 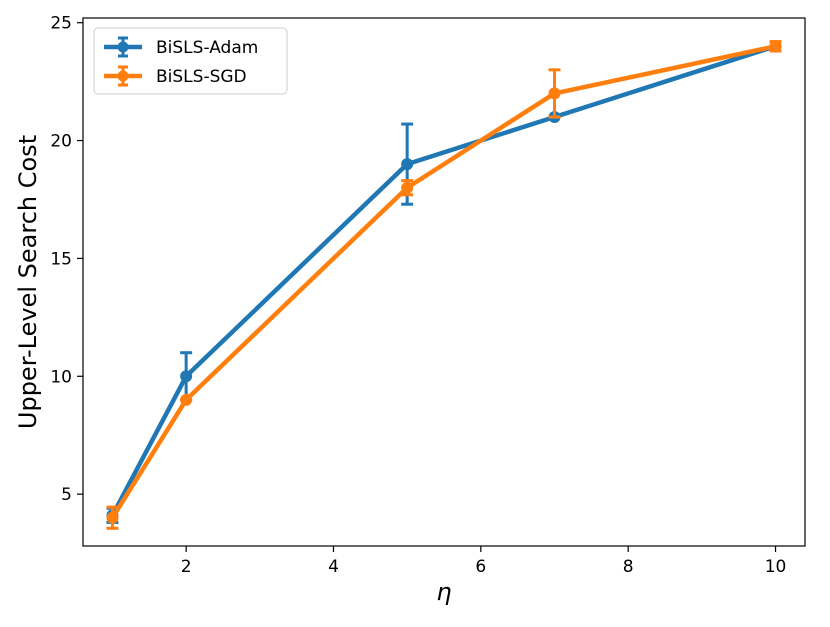 I want to click on legend-box, so click(x=190, y=61).